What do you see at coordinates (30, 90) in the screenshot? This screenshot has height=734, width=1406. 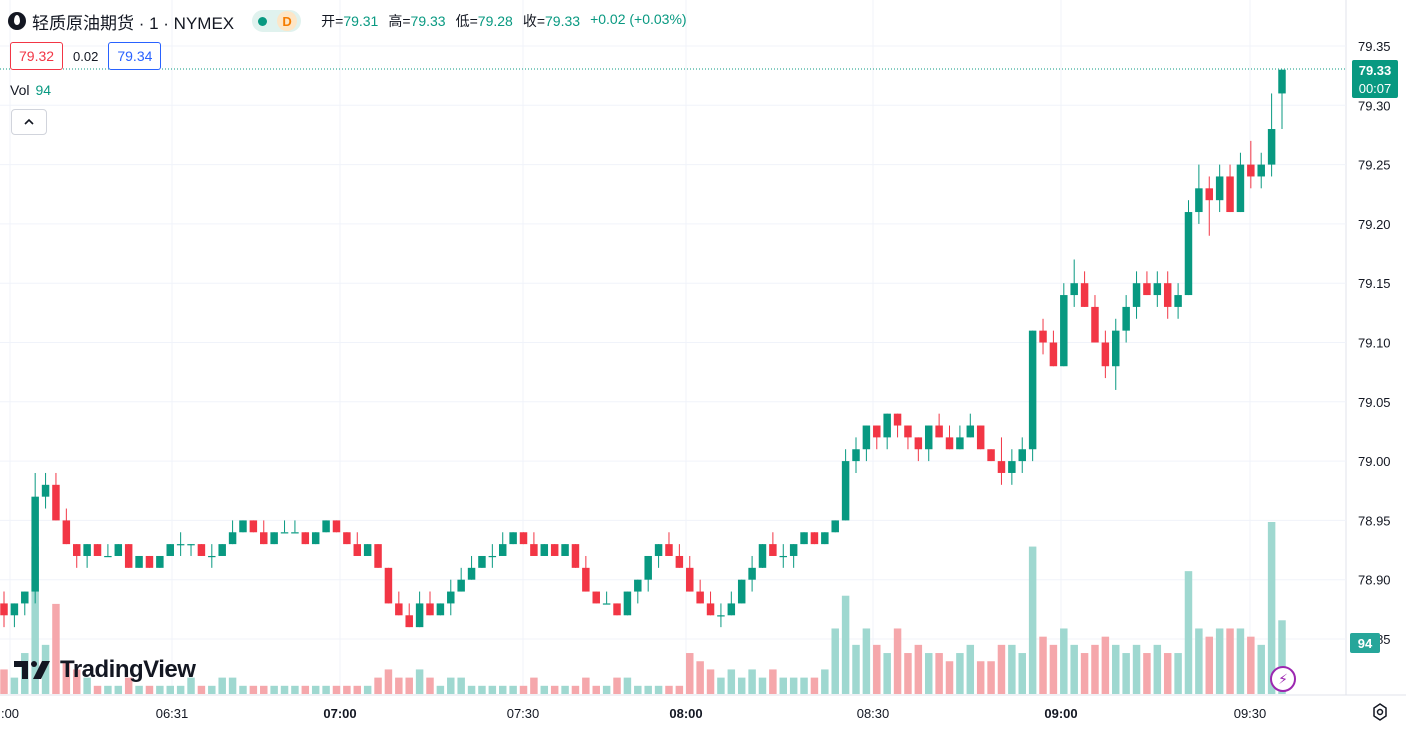 I see `volume-legend: Vol 94` at bounding box center [30, 90].